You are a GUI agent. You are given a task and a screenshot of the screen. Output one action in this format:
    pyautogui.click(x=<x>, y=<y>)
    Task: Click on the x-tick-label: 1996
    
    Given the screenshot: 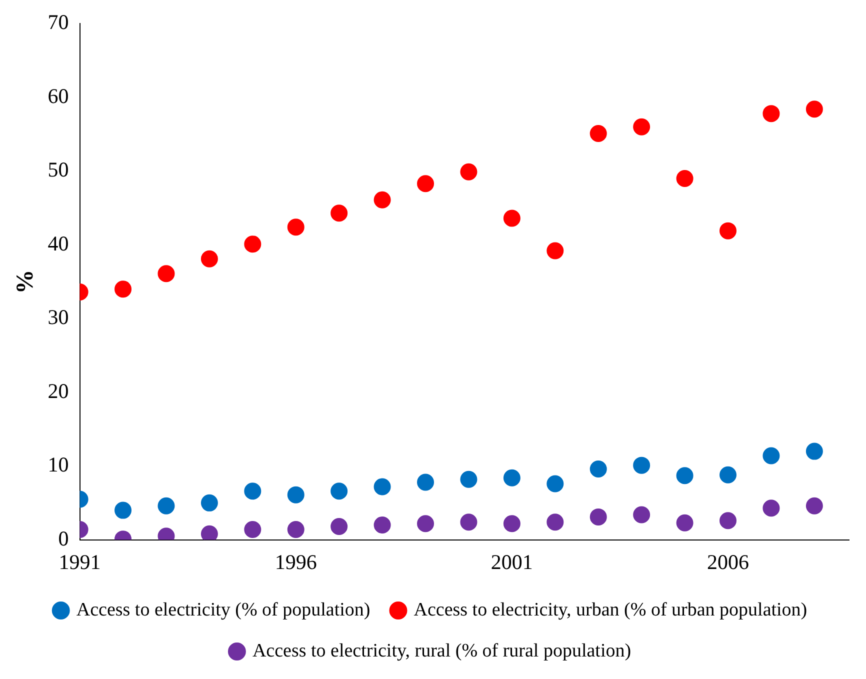 What is the action you would take?
    pyautogui.click(x=295, y=562)
    